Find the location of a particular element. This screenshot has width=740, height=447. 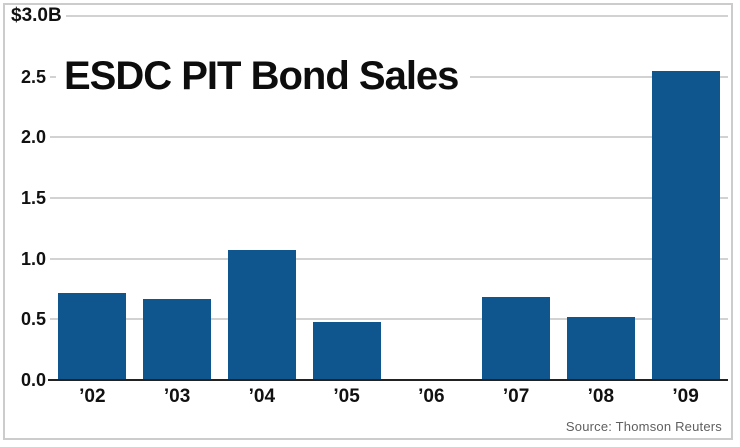

gridline-0.5 is located at coordinates (389, 319).